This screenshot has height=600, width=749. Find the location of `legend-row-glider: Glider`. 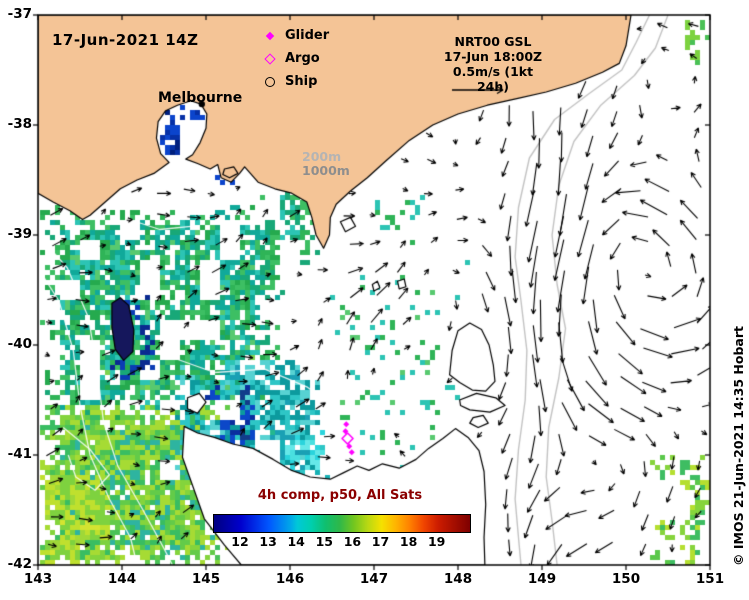

legend-row-glider: Glider is located at coordinates (295, 35).